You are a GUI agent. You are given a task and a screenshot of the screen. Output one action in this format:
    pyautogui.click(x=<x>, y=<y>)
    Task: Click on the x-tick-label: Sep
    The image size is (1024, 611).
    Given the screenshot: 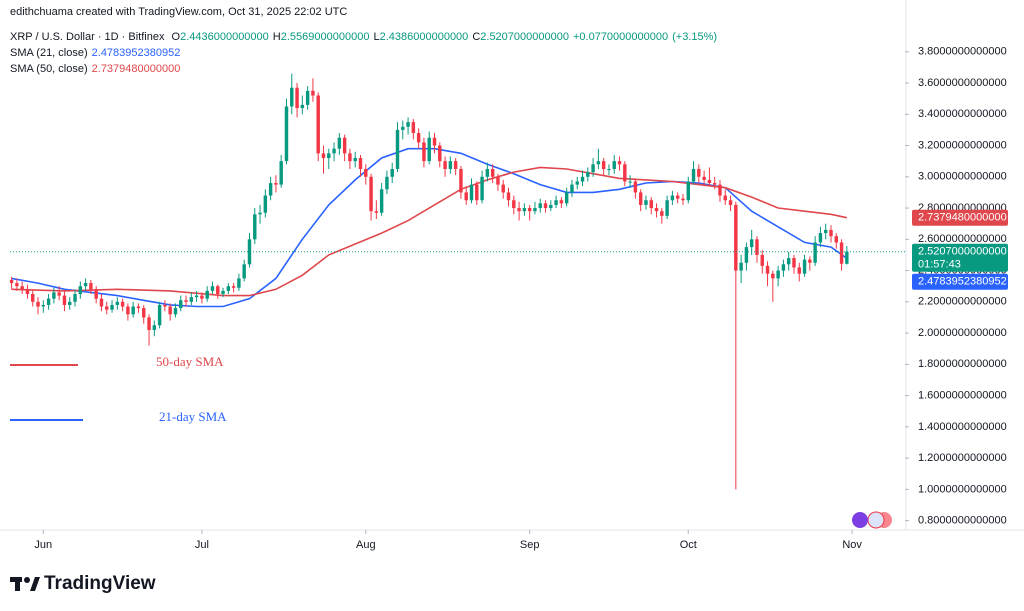 What is the action you would take?
    pyautogui.click(x=530, y=545)
    